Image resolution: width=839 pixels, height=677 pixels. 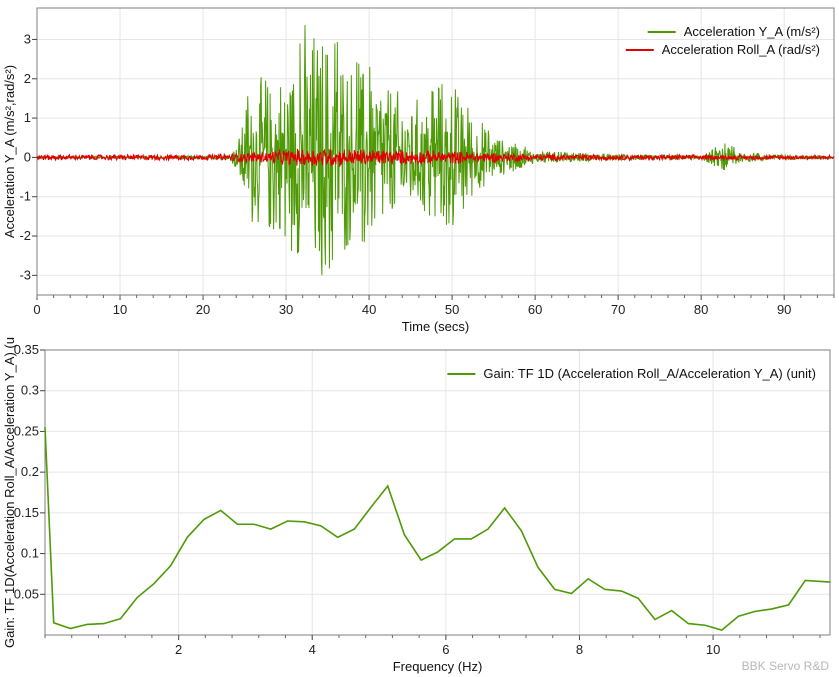 What do you see at coordinates (26, 593) in the screenshot?
I see `y-tick-label: 0.05` at bounding box center [26, 593].